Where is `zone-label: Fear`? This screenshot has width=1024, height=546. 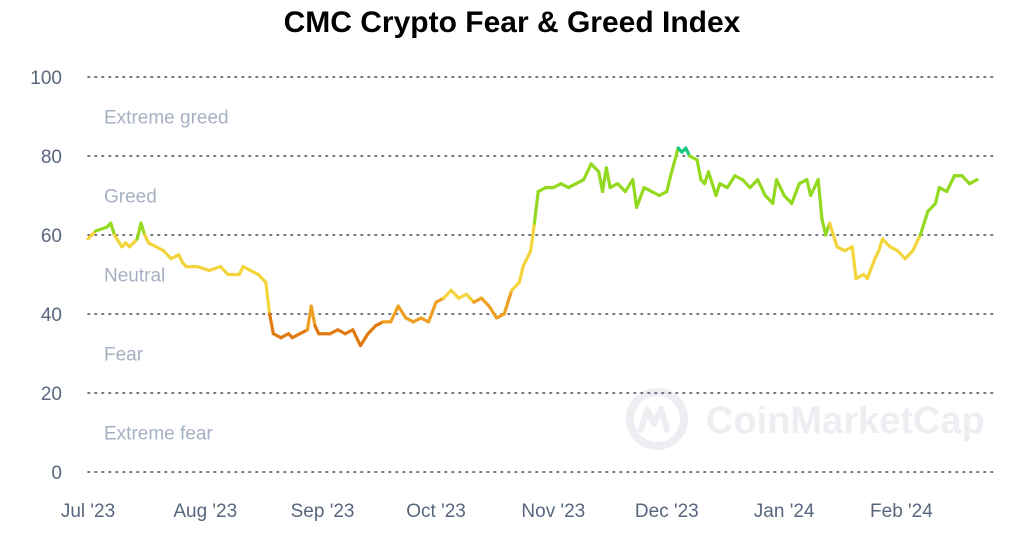 zone-label: Fear is located at coordinates (124, 355).